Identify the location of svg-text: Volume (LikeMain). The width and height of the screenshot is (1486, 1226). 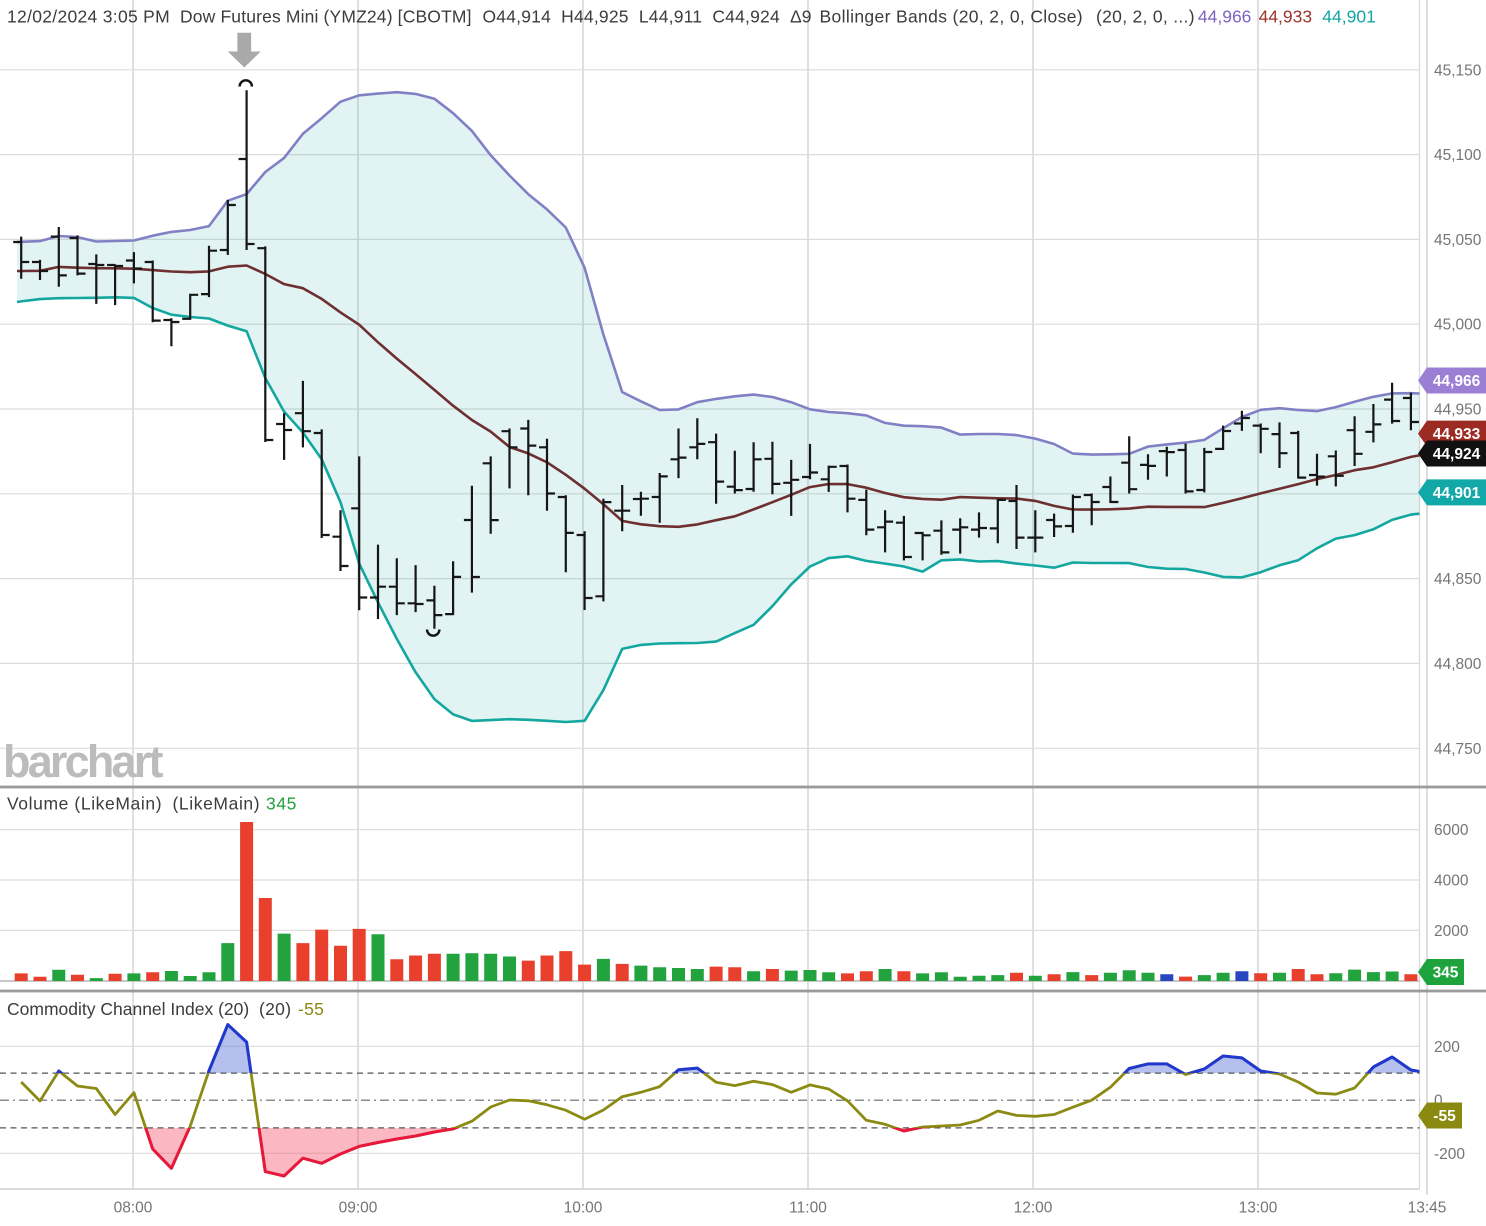
(84, 804).